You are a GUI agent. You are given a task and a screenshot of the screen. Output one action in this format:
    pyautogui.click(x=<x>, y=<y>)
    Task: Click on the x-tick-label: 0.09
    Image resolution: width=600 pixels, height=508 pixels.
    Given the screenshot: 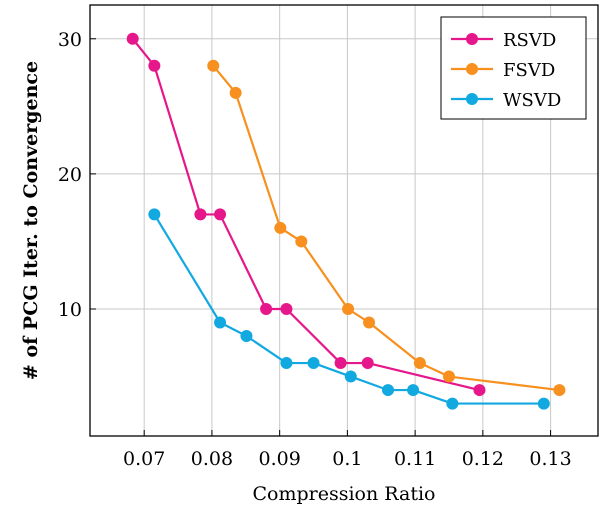 What is the action you would take?
    pyautogui.click(x=279, y=459)
    